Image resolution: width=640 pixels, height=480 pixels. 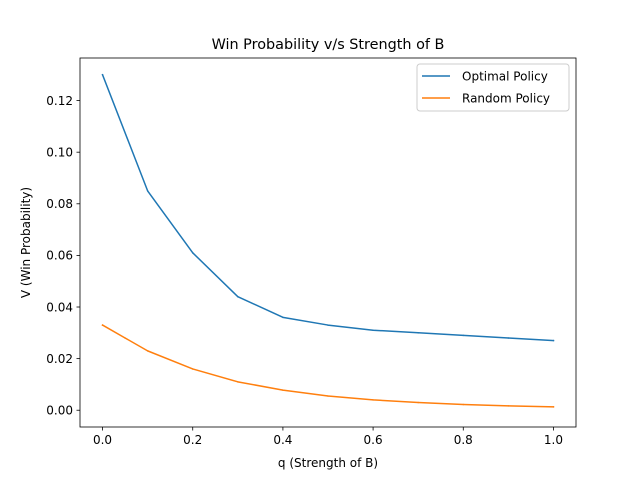 I want to click on x-tick-label: 1.0, so click(x=553, y=440).